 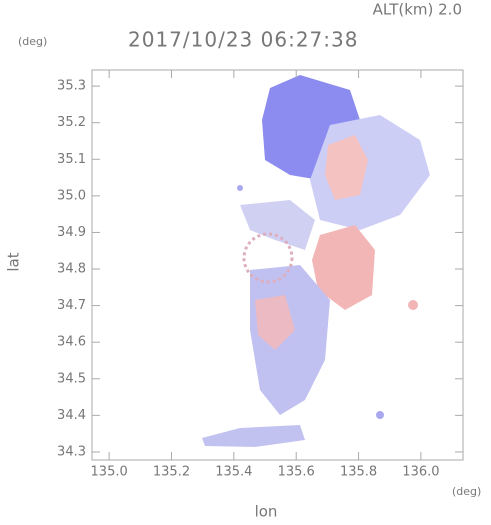 I want to click on y-tick-label: 34.9, so click(x=71, y=232).